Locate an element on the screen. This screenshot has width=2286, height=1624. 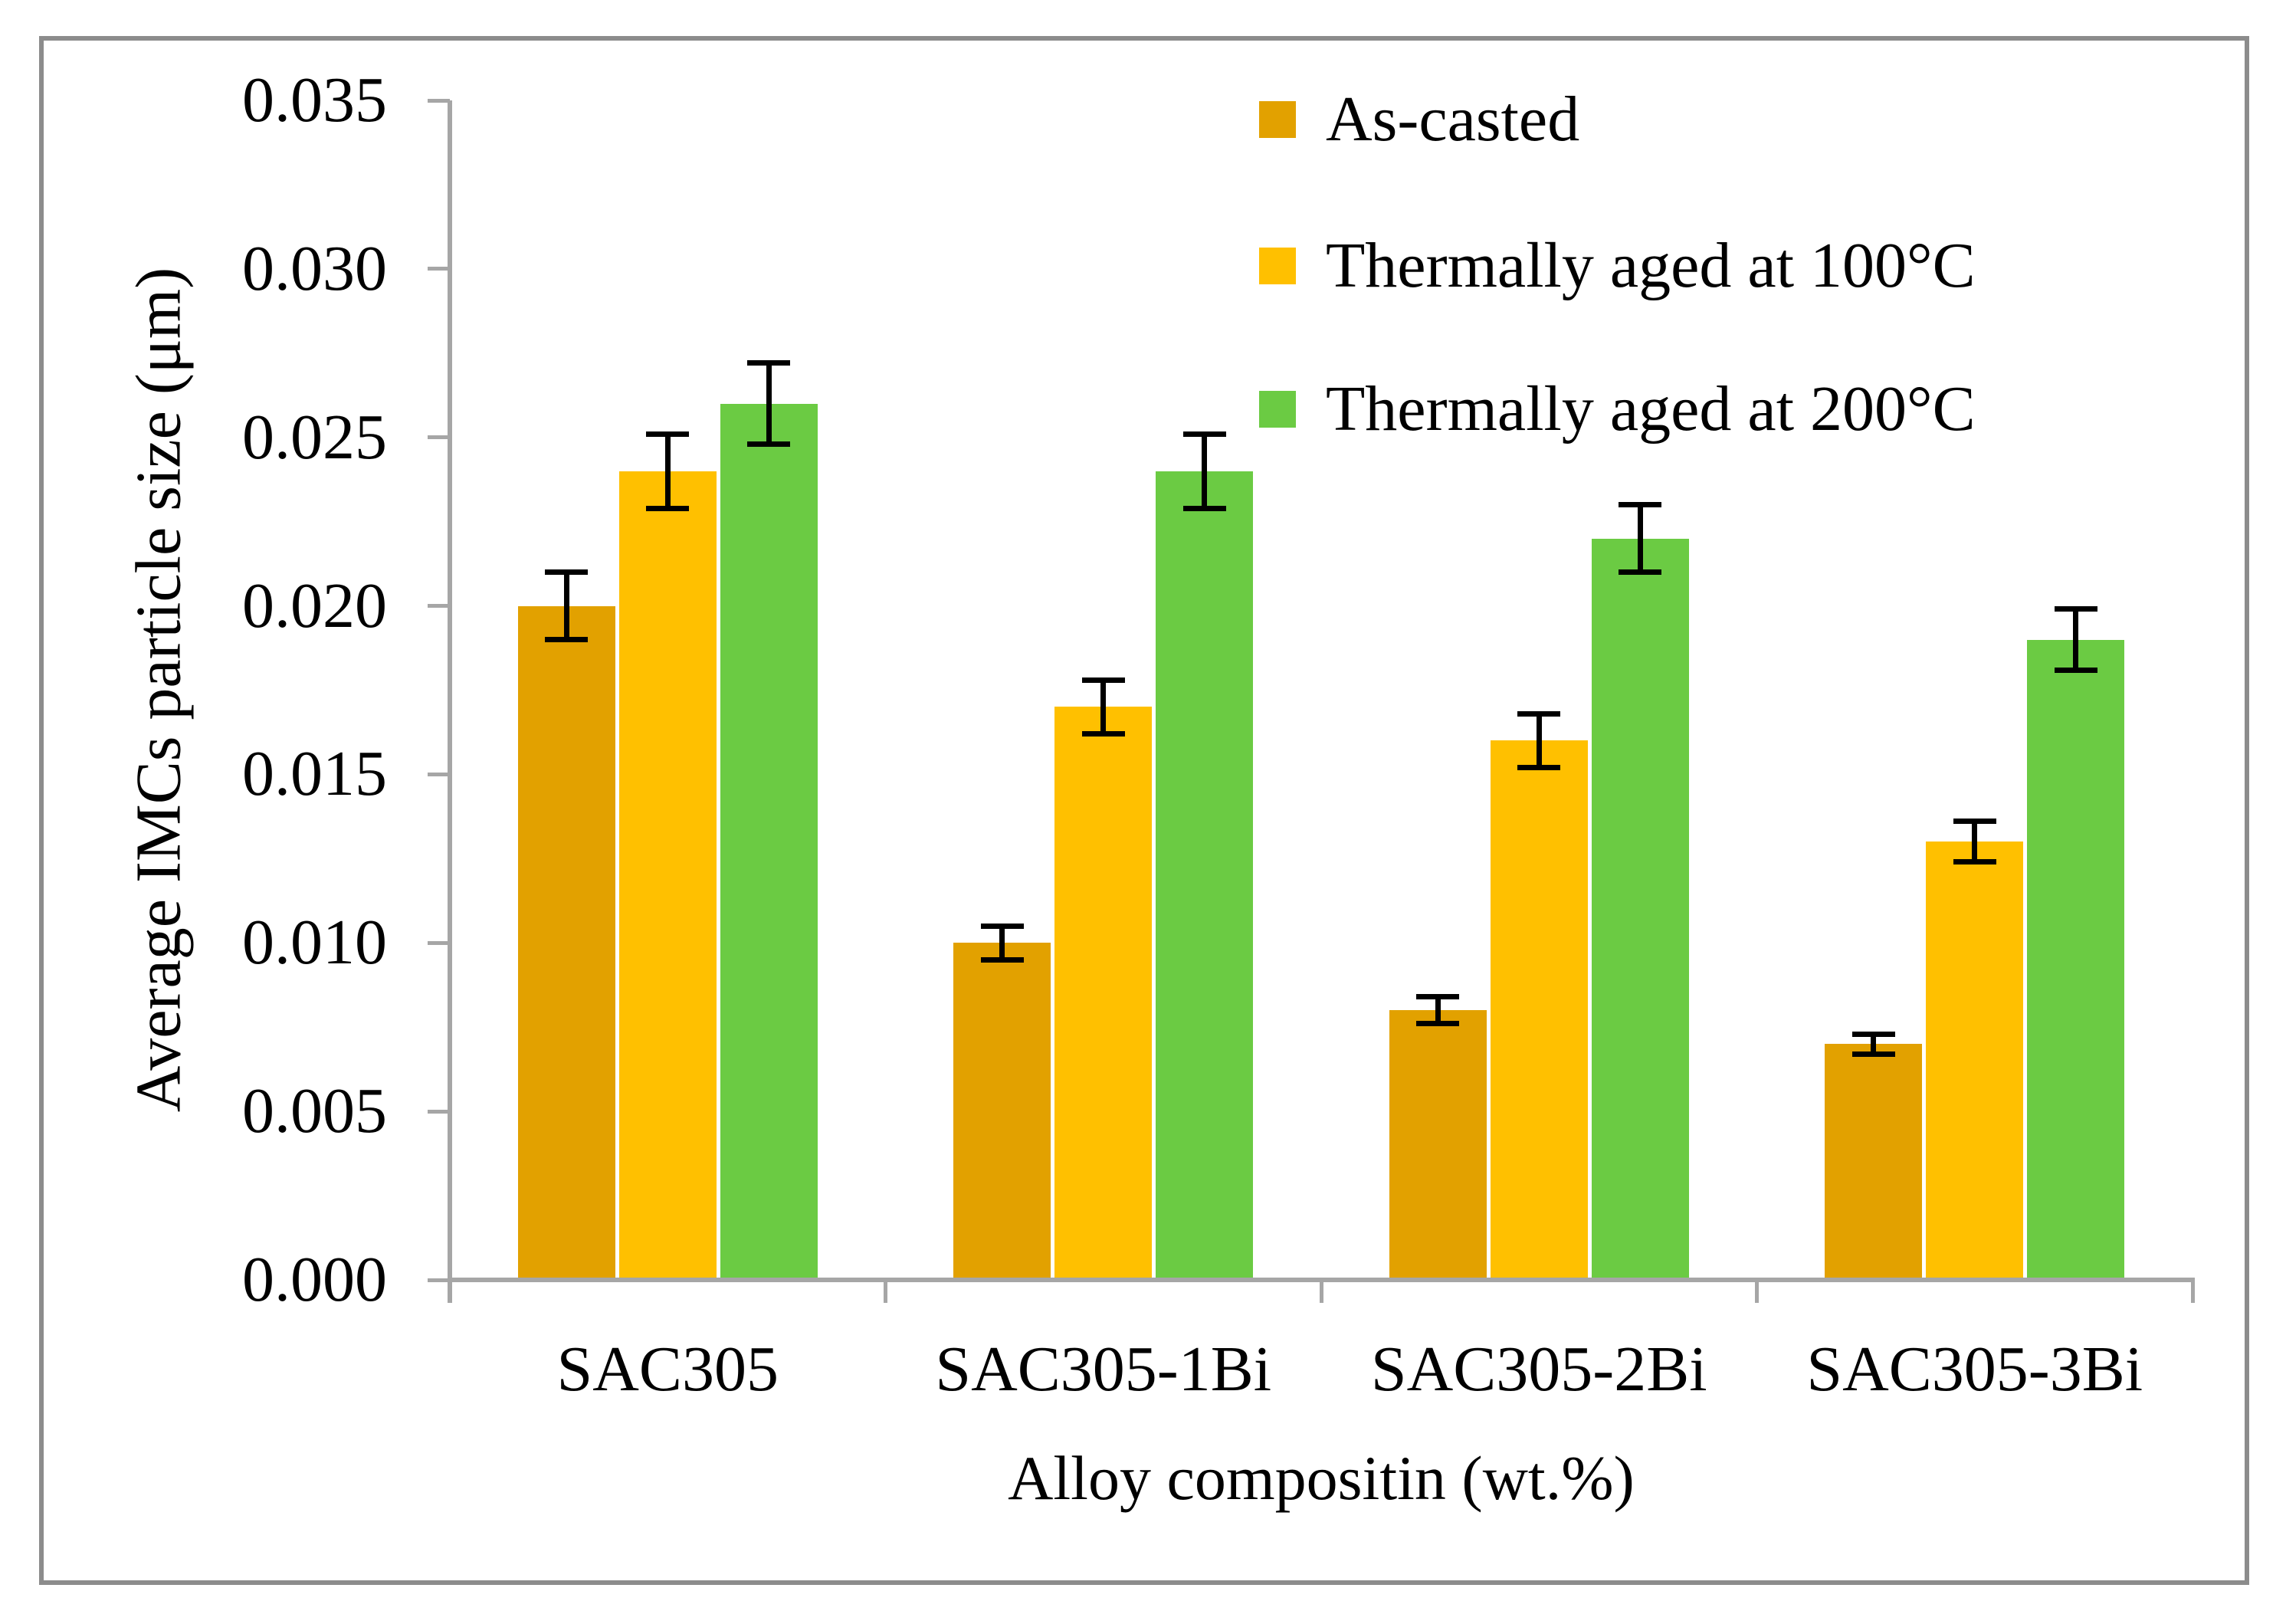
bar-sac305-3bi-s2 is located at coordinates (2076, 960).